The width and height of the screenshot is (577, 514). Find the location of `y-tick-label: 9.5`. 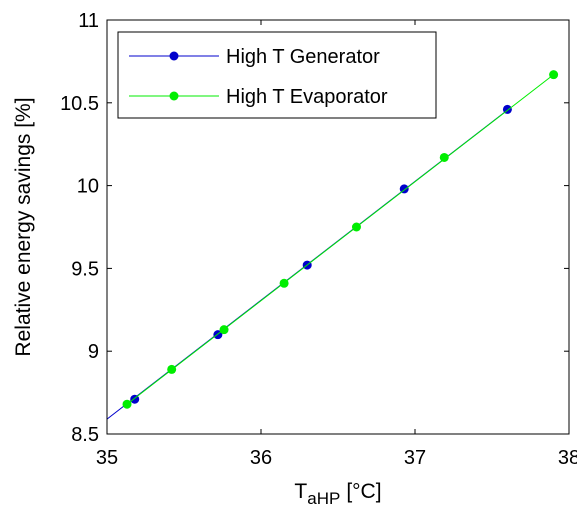

y-tick-label: 9.5 is located at coordinates (85, 269).